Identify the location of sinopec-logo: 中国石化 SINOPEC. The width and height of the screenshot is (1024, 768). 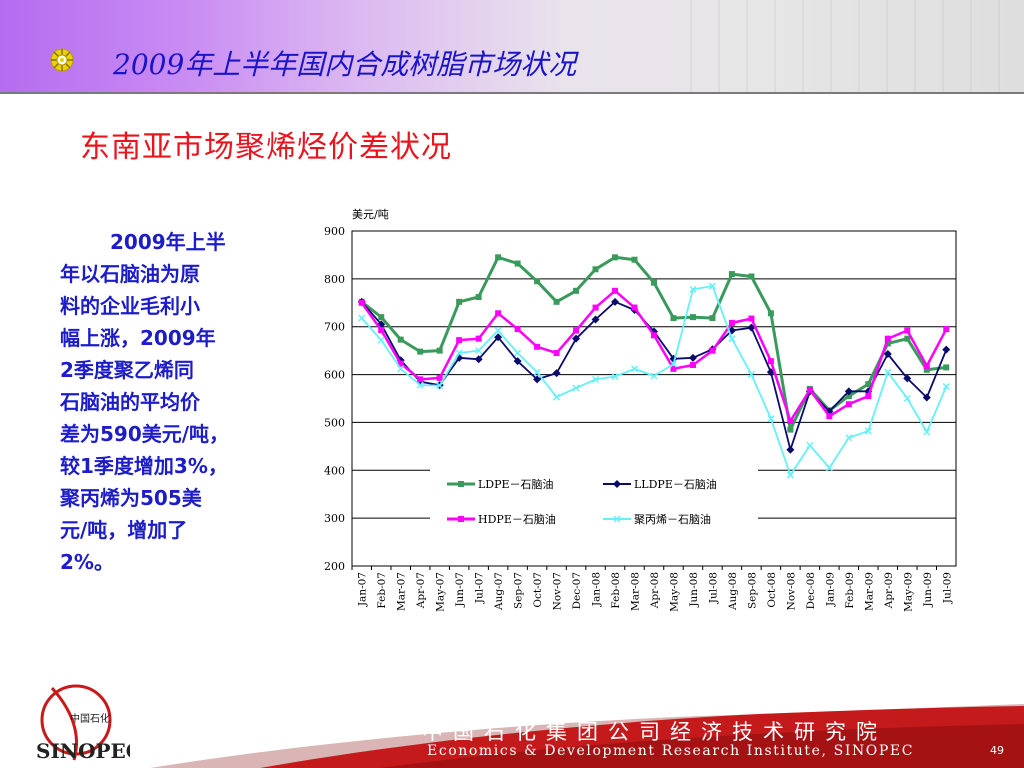
(83, 723).